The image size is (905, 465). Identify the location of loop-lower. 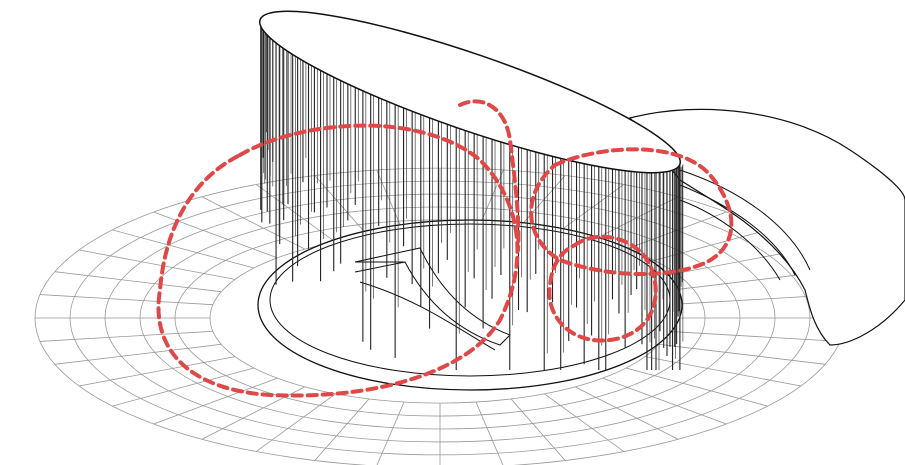
(602, 288).